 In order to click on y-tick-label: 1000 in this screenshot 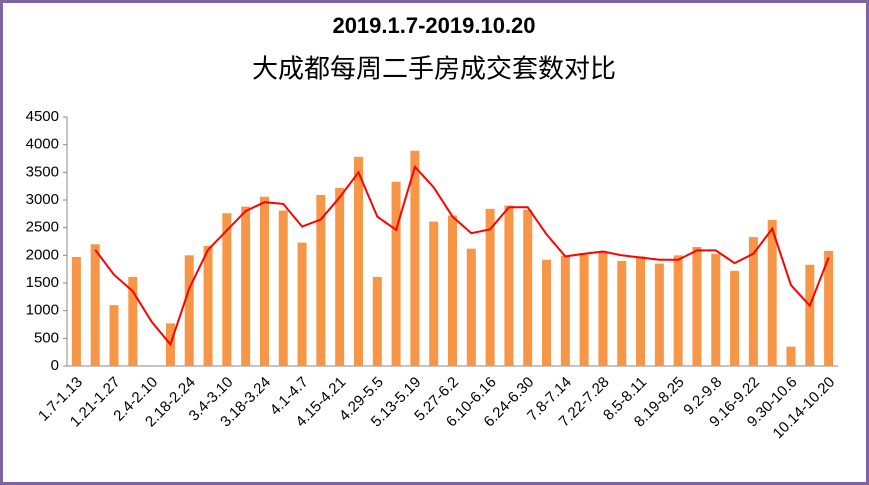, I will do `click(42, 310)`.